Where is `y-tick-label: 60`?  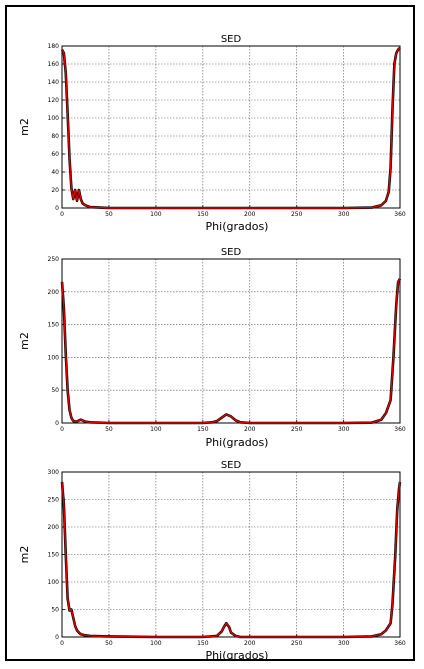
y-tick-label: 60 is located at coordinates (55, 154).